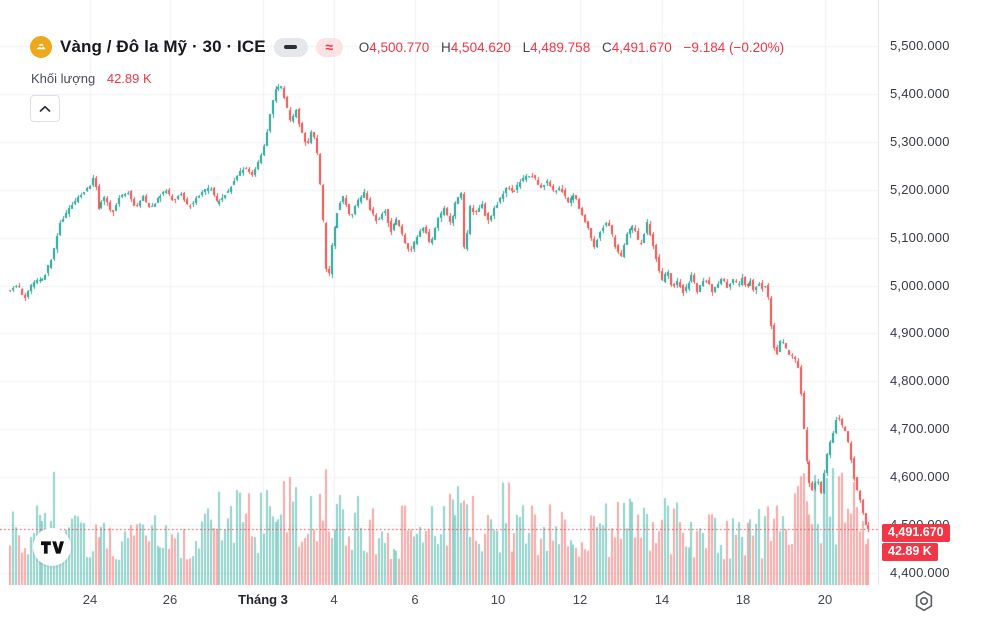  I want to click on price-axis-label: 5,500.000, so click(920, 45).